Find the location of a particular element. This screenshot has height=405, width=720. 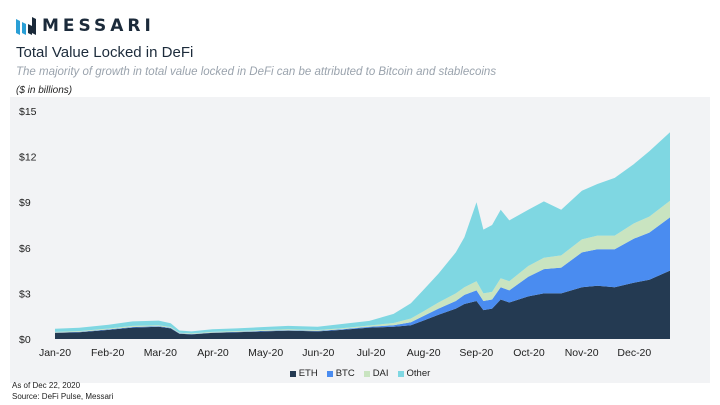

legend-item-btc: BTC is located at coordinates (340, 373).